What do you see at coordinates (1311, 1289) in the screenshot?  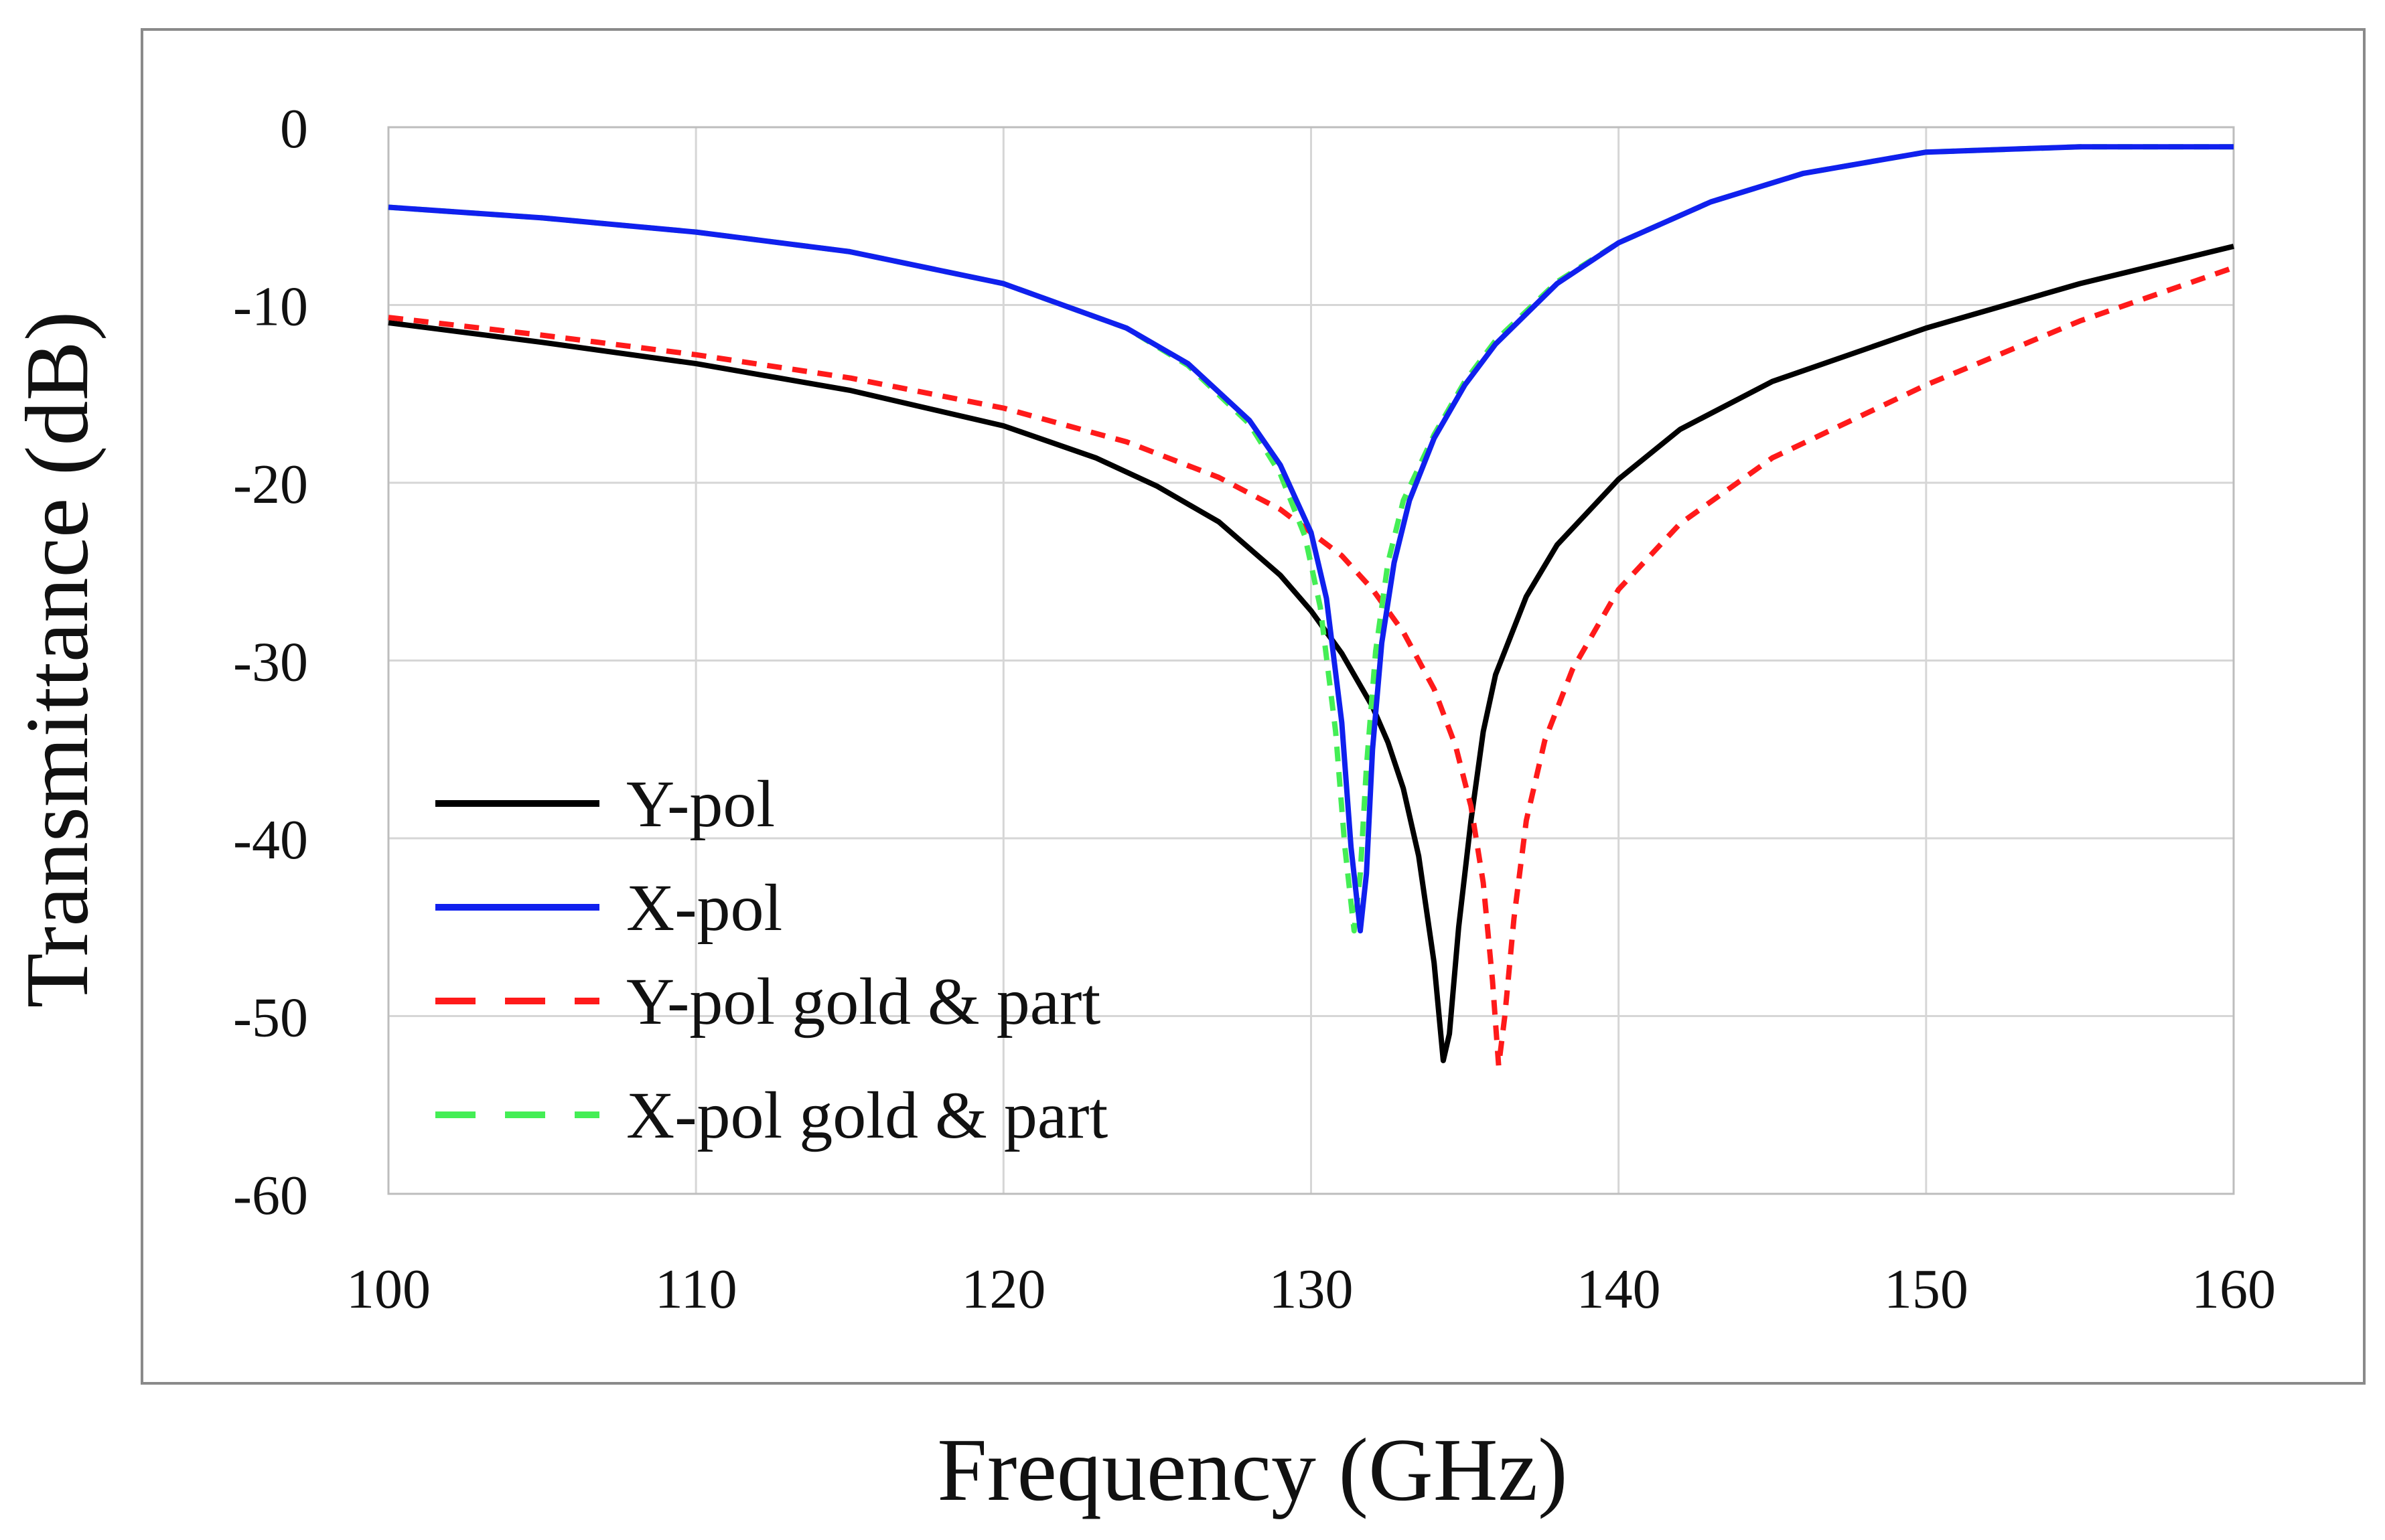 I see `x-tick-label: 130` at bounding box center [1311, 1289].